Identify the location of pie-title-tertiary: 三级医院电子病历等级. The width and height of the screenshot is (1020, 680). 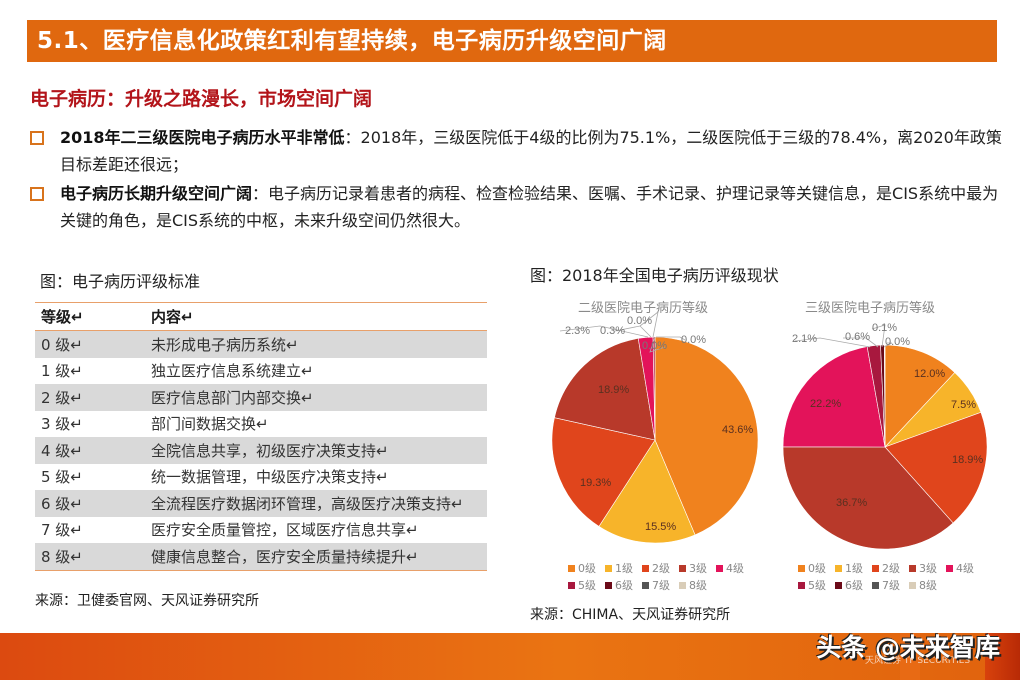
(870, 308).